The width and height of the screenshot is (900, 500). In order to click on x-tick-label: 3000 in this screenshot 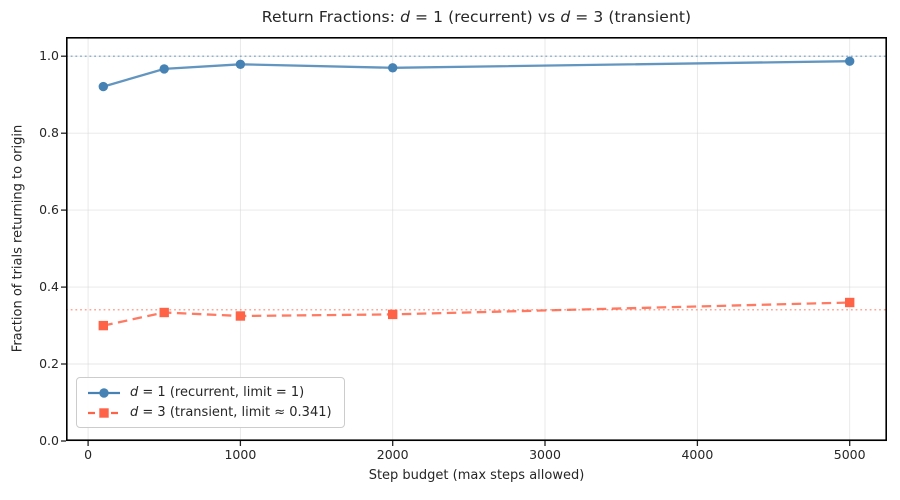, I will do `click(545, 454)`.